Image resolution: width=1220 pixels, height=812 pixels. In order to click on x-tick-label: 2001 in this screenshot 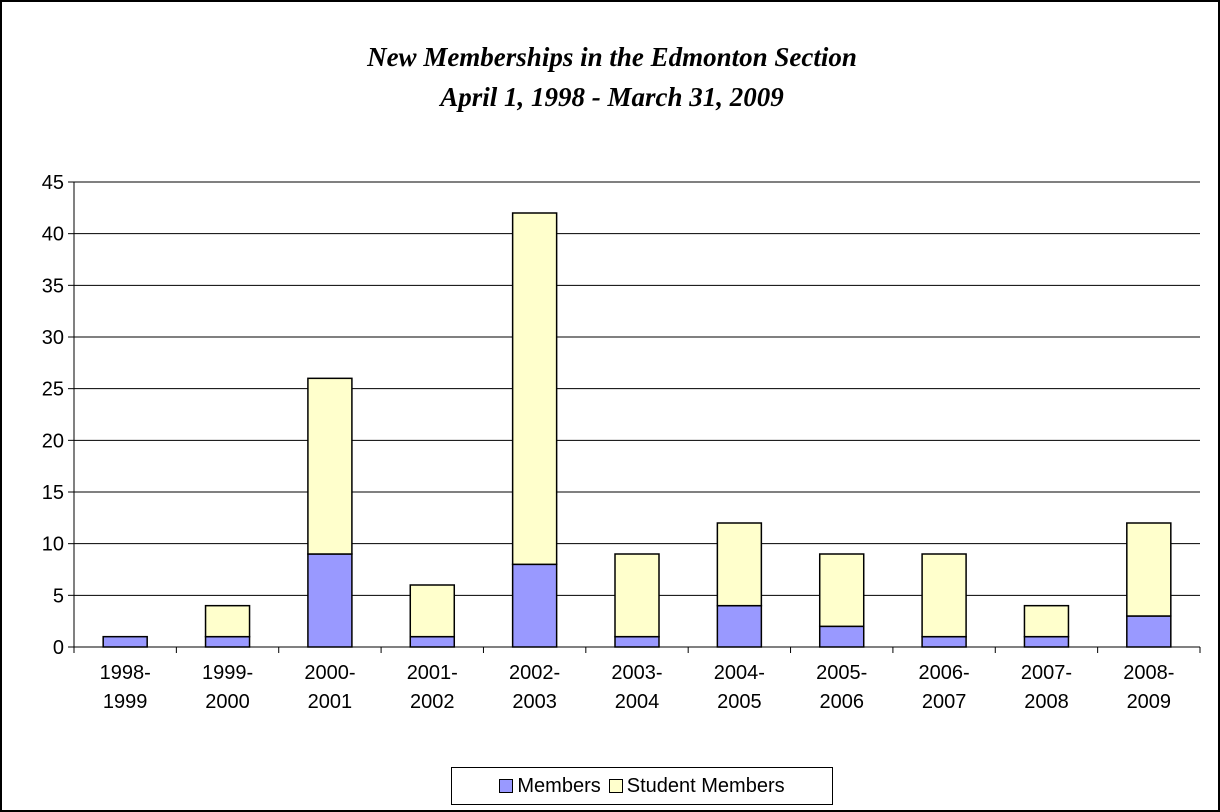, I will do `click(330, 702)`.